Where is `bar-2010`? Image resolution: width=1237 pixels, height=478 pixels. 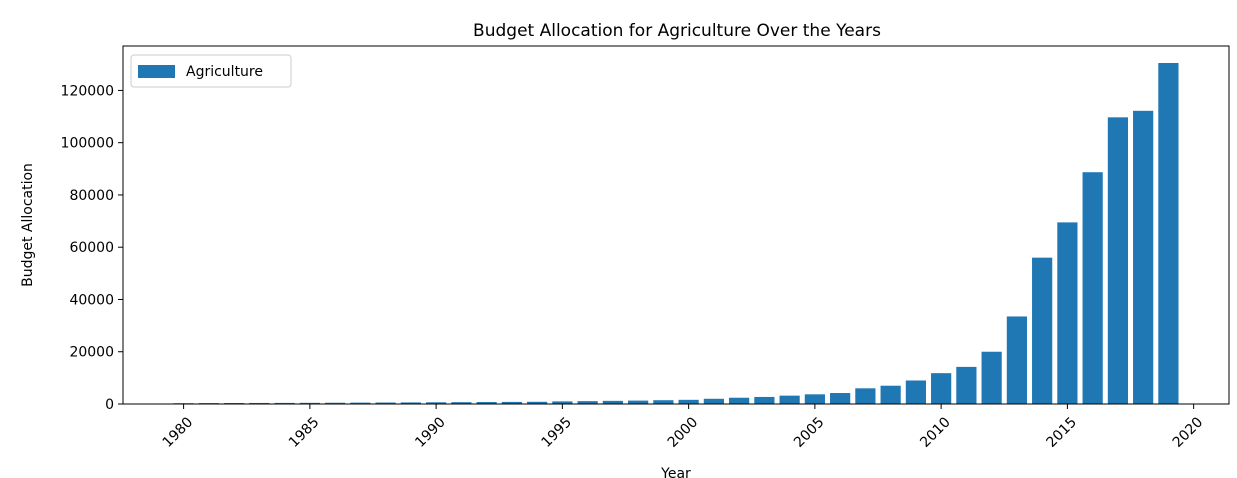
bar-2010 is located at coordinates (941, 388).